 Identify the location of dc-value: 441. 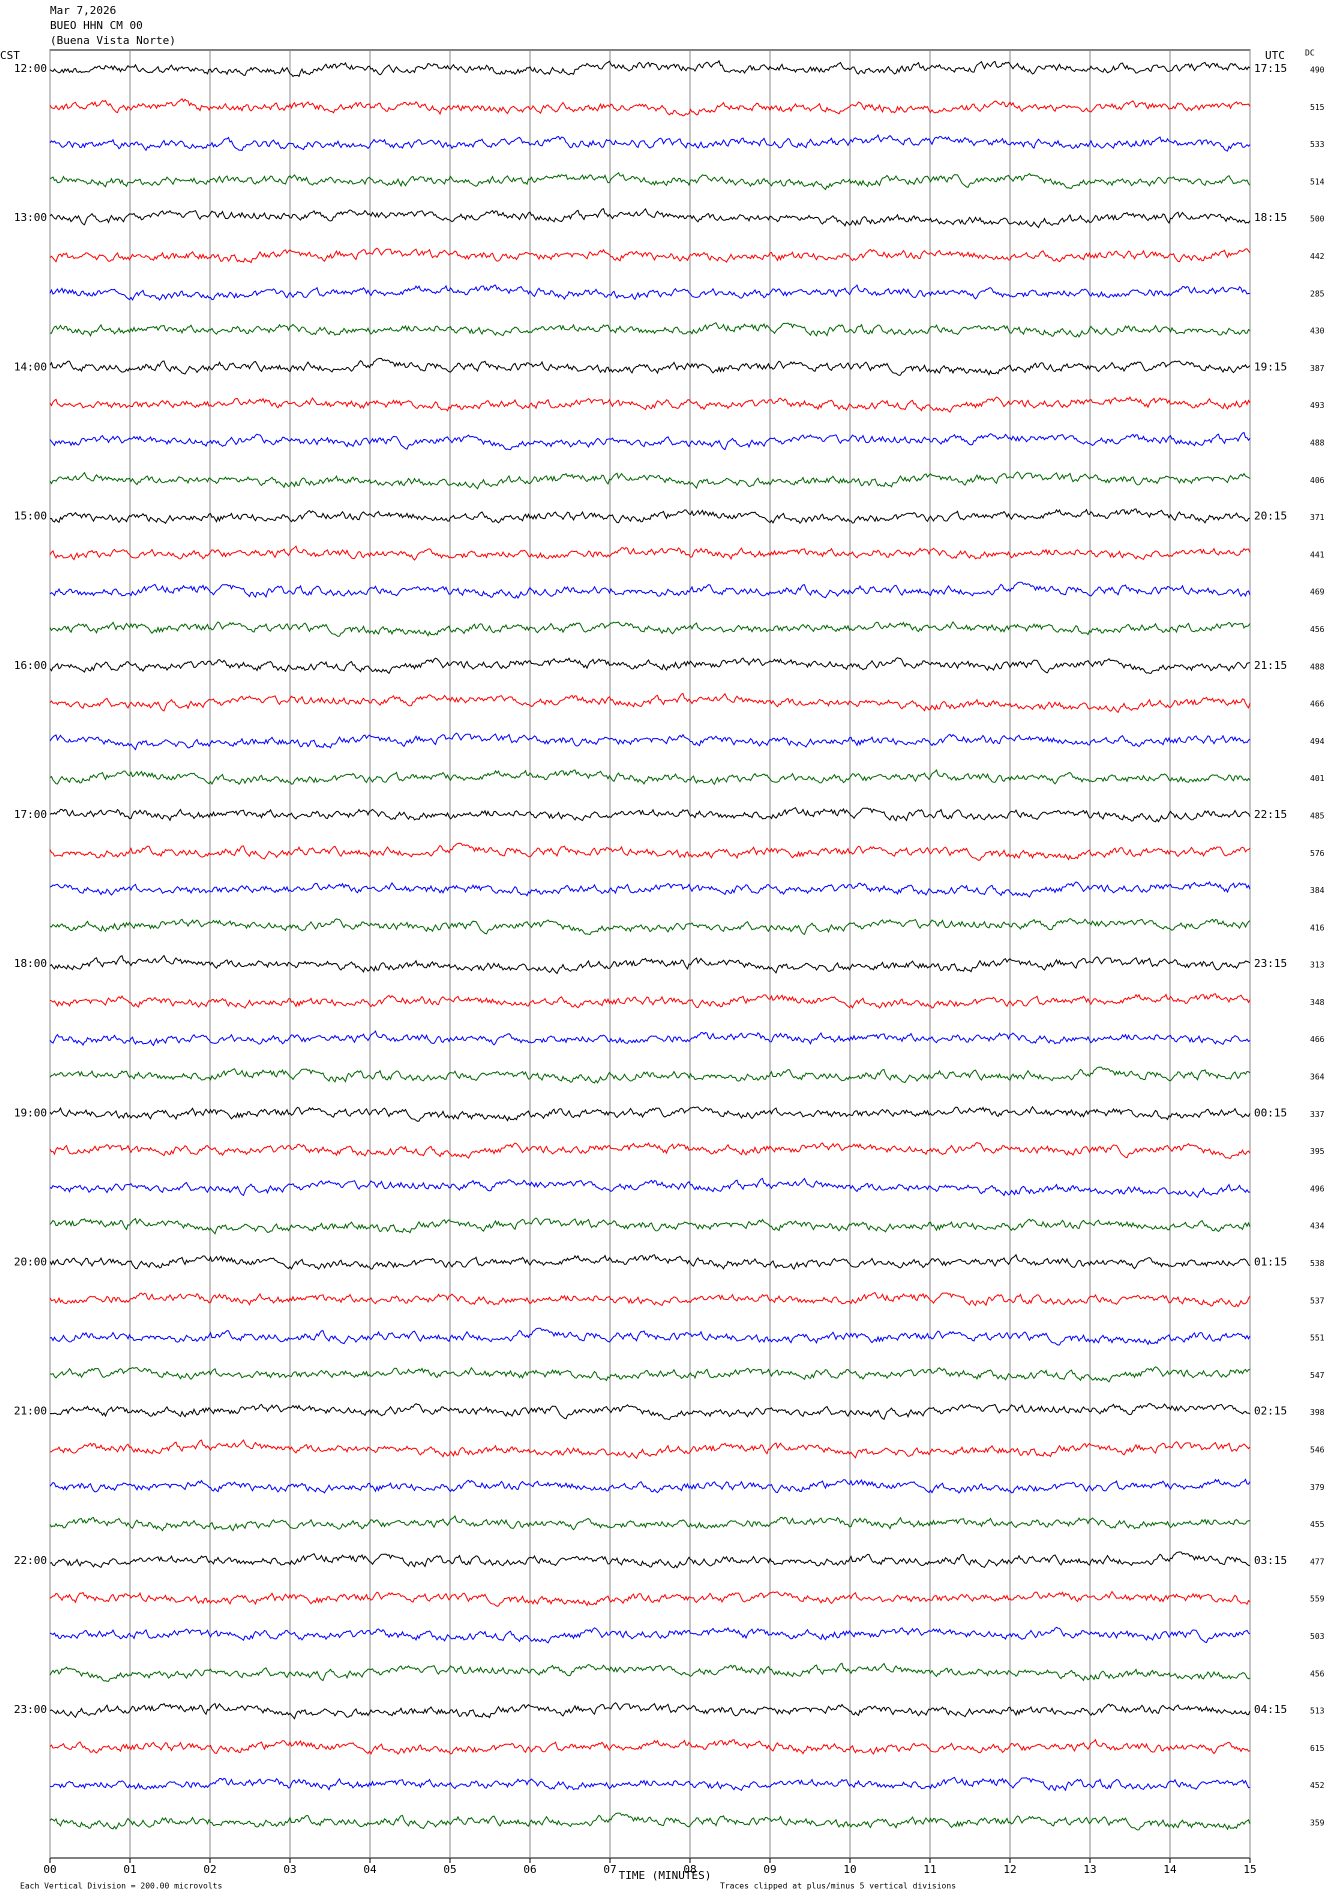
(1317, 554).